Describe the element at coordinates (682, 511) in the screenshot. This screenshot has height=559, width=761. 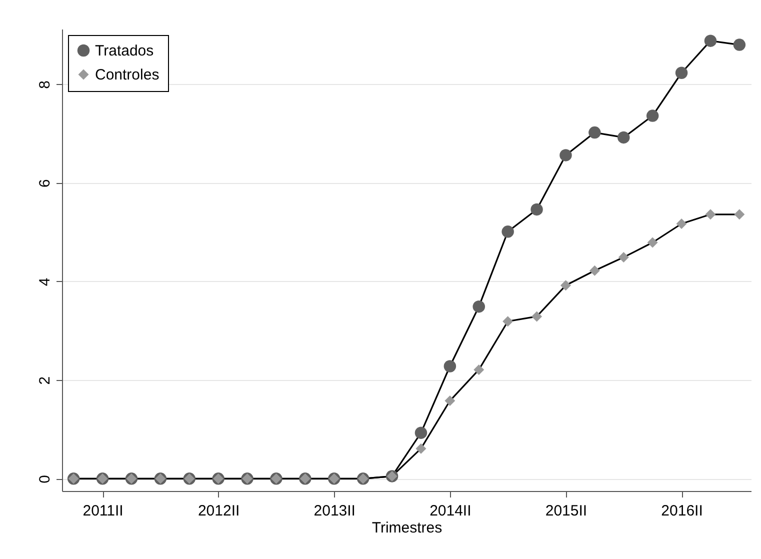
I see `x-tick-label: 2016II` at that location.